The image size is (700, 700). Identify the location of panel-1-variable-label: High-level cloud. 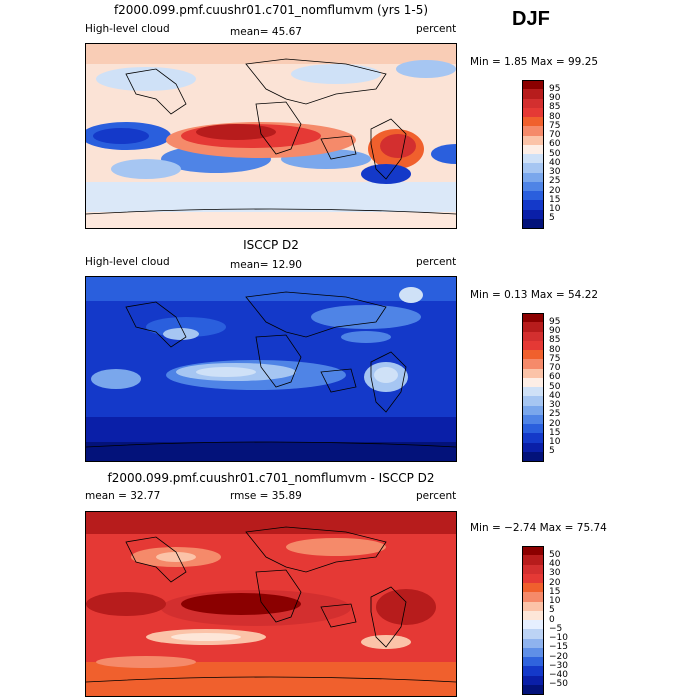
(127, 29).